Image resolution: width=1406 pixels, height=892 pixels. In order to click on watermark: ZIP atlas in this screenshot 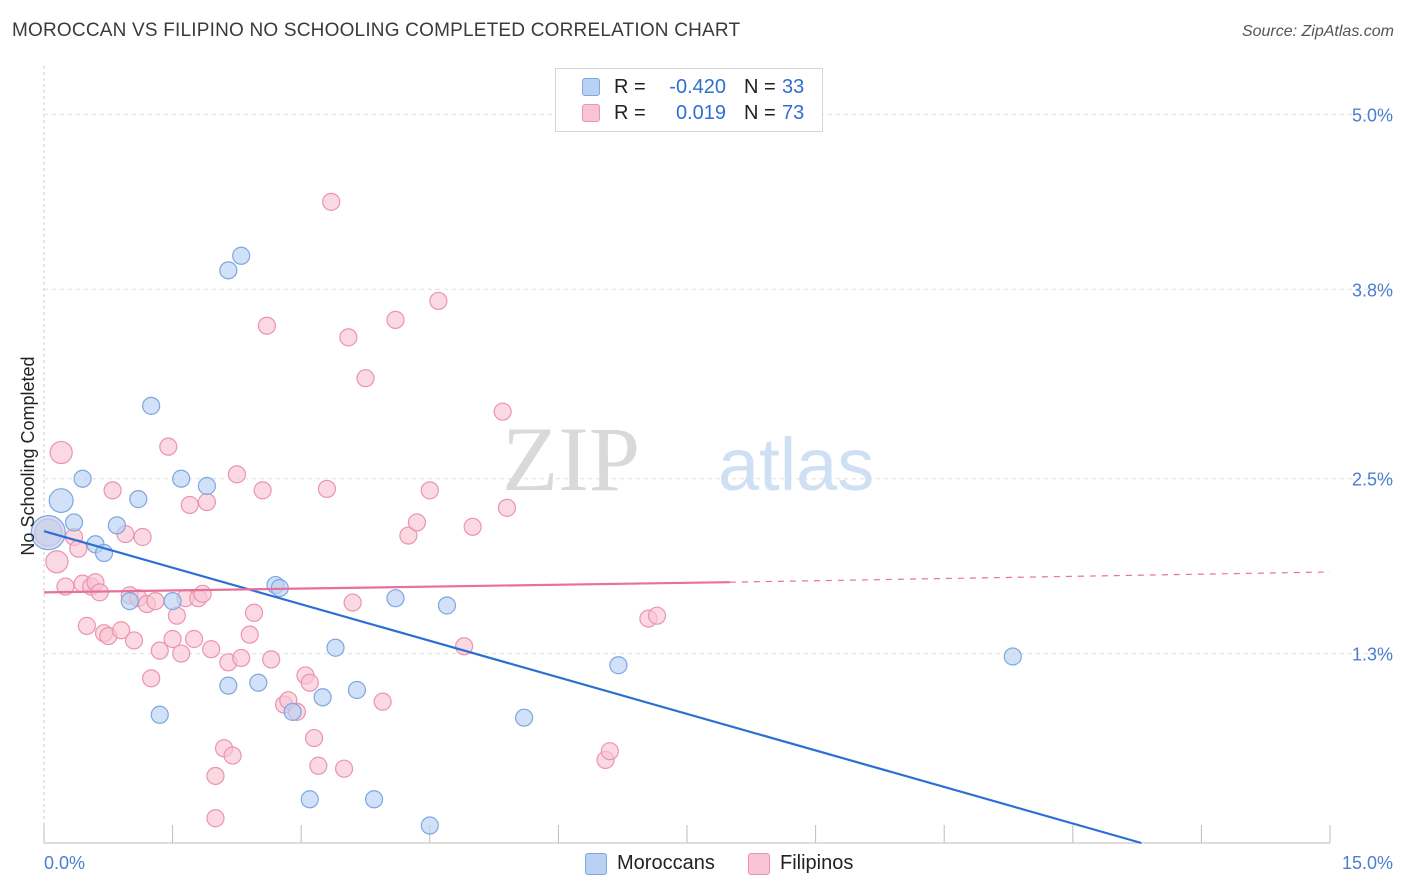, I will do `click(688, 459)`.